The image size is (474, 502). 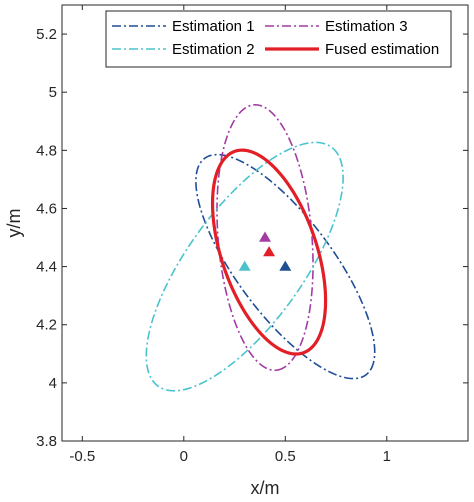 What do you see at coordinates (53, 383) in the screenshot?
I see `y-tick-label: 4` at bounding box center [53, 383].